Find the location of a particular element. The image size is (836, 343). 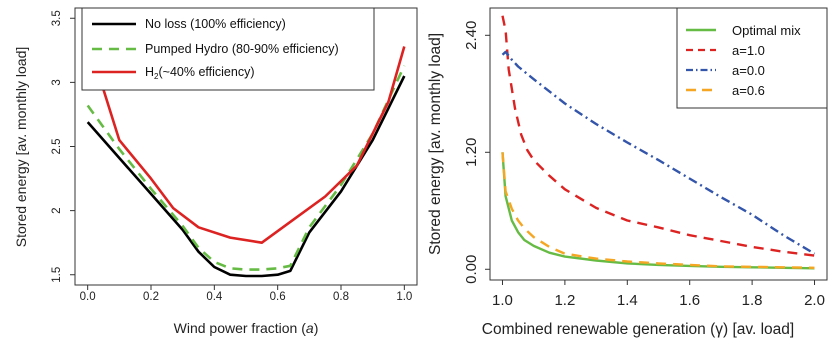

right-x-tick-label: 1.6 is located at coordinates (689, 300).